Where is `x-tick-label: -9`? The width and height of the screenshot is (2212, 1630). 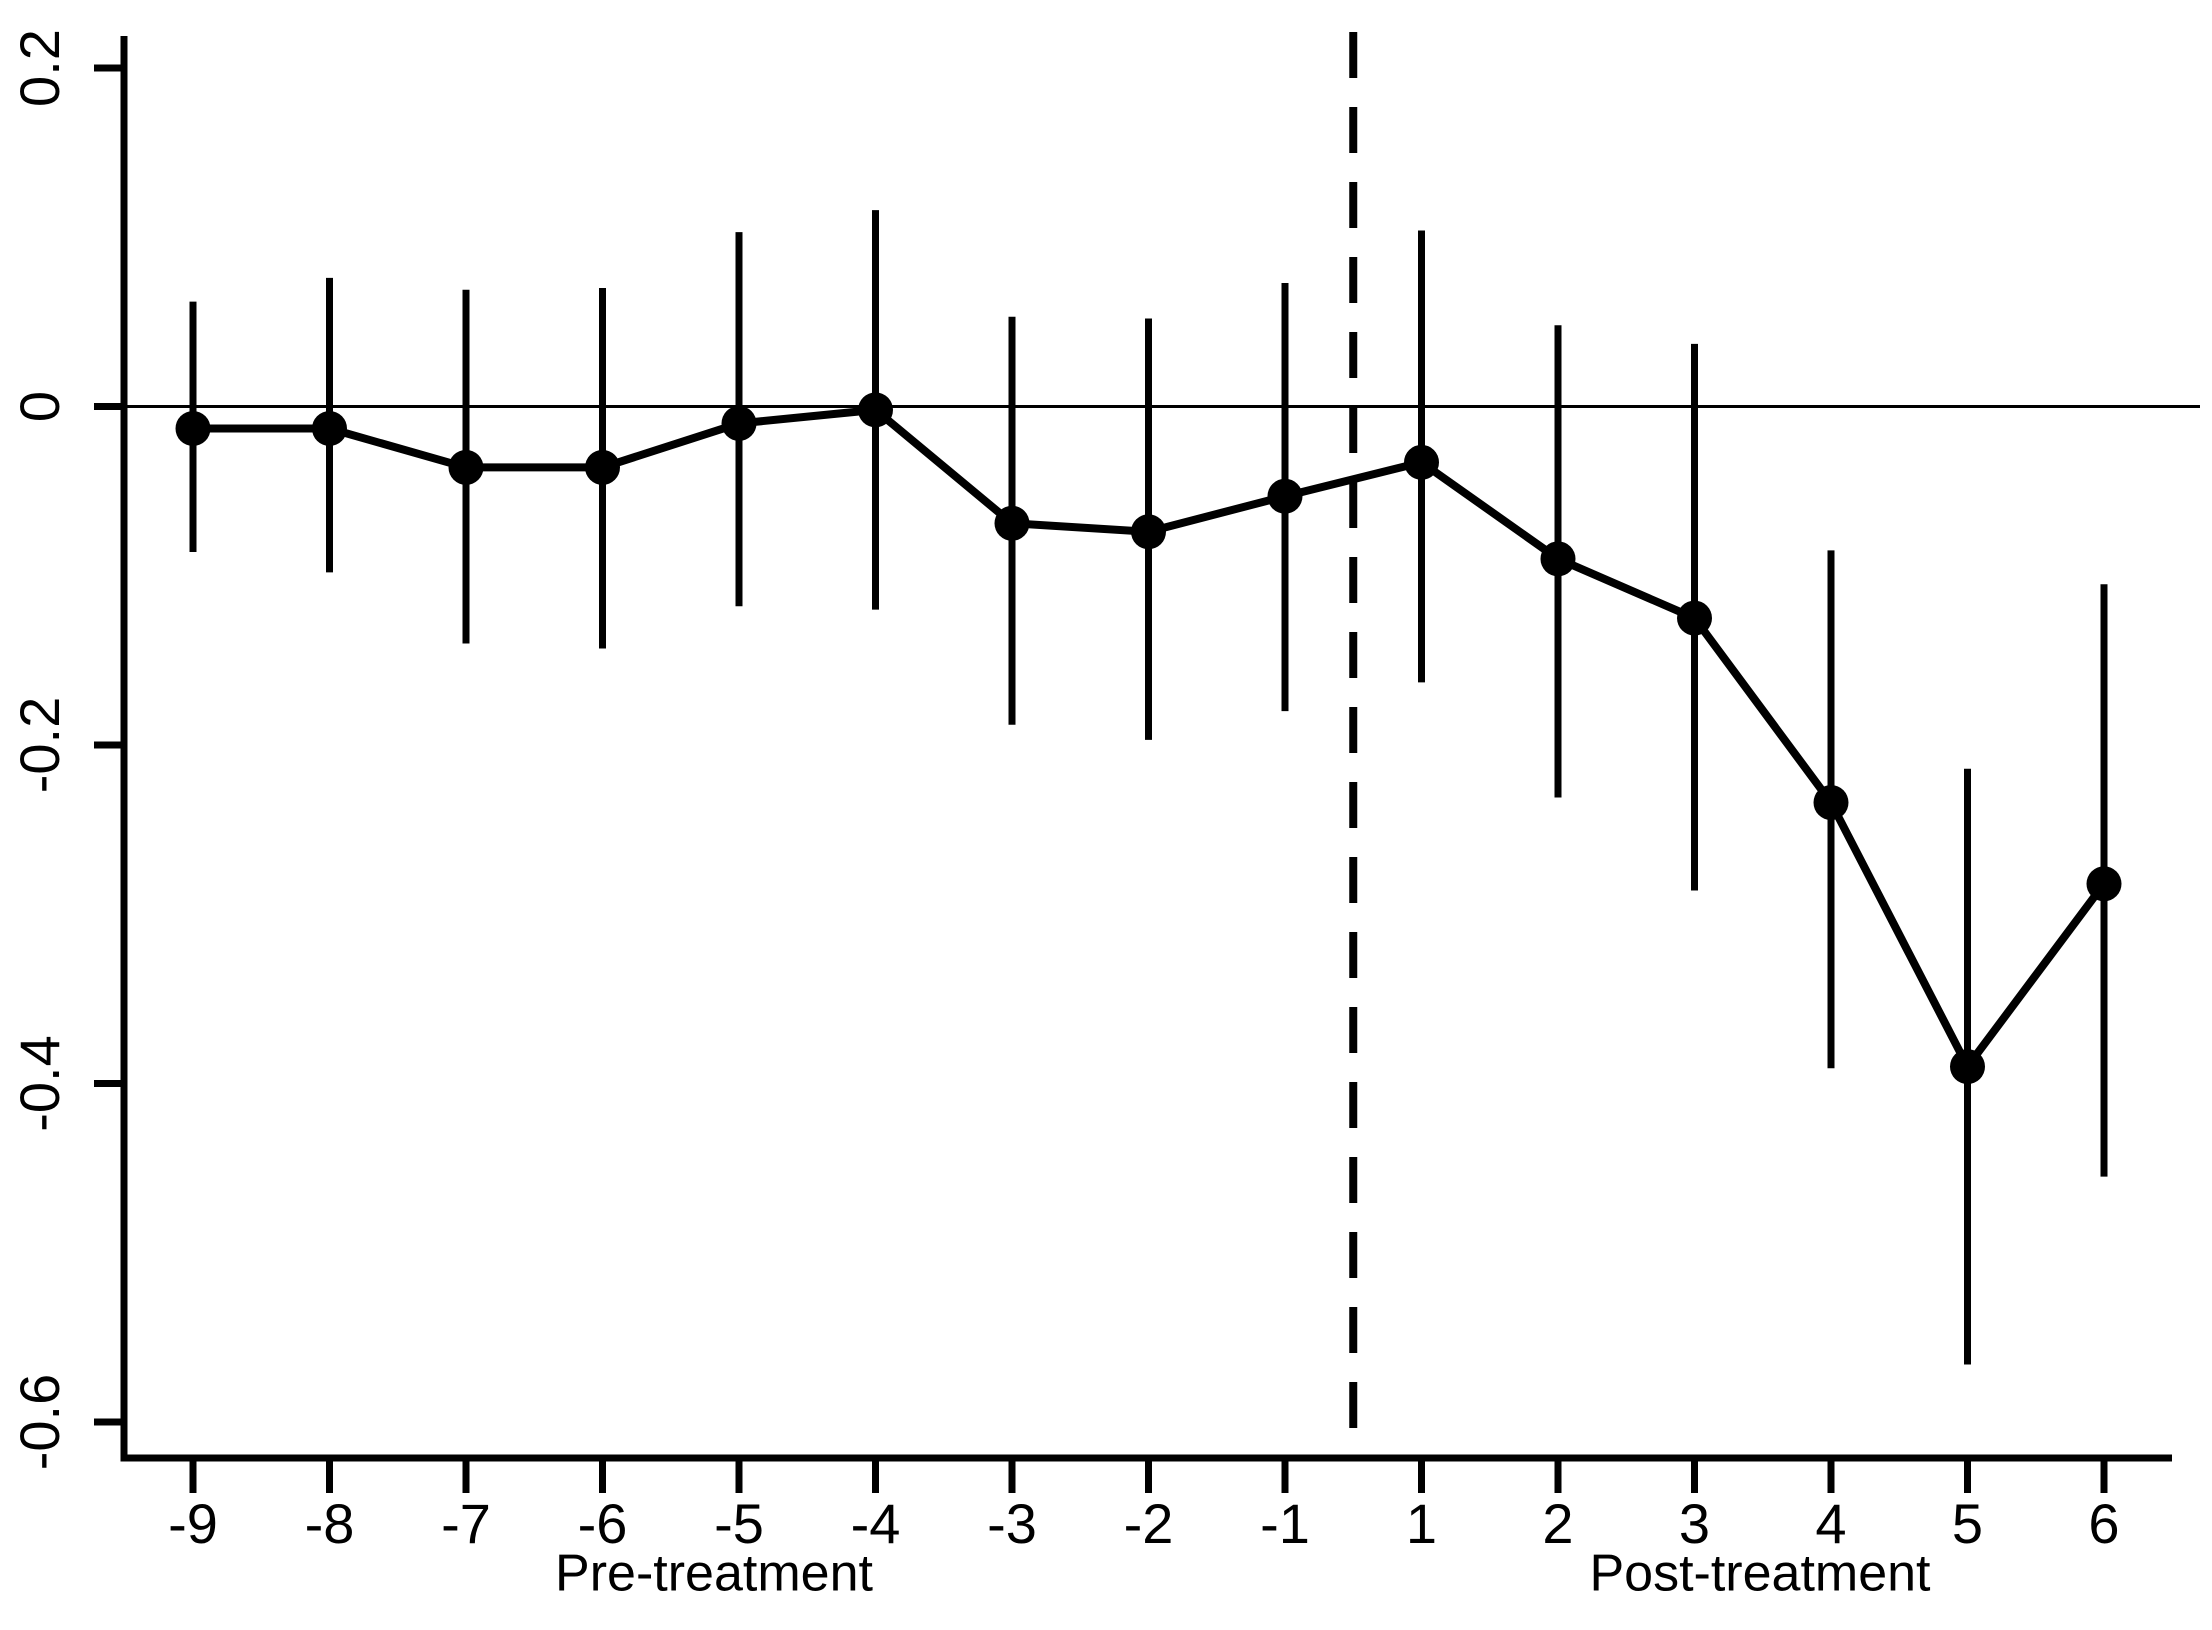 x-tick-label: -9 is located at coordinates (193, 1523).